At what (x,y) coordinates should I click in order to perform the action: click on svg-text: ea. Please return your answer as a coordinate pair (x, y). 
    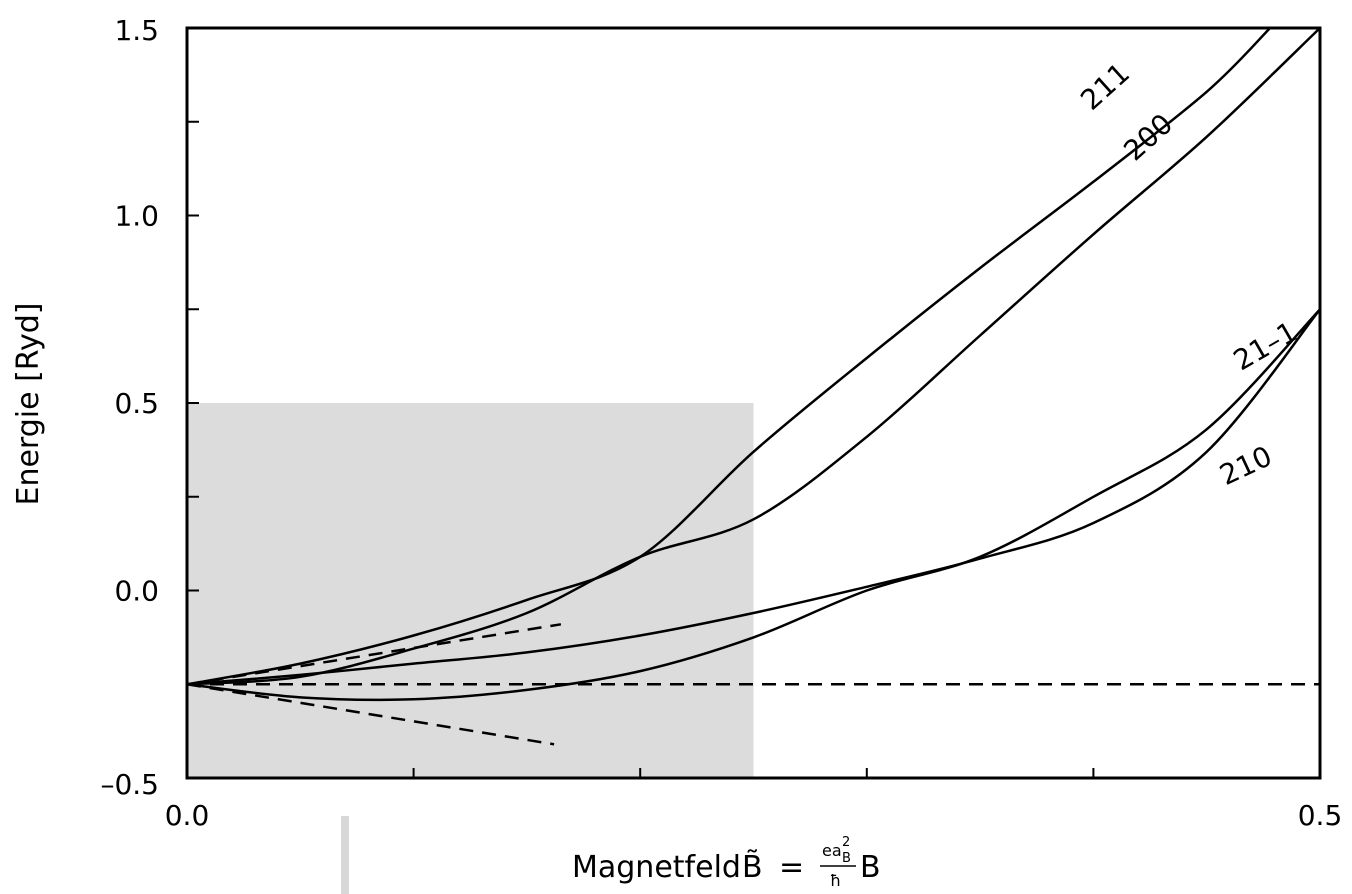
    Looking at the image, I should click on (832, 850).